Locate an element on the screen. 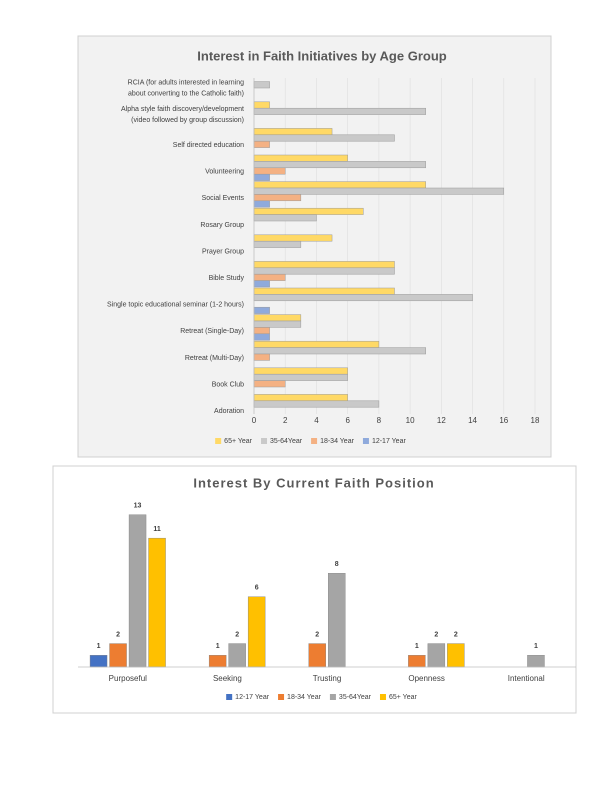 The width and height of the screenshot is (612, 792). y-tick-label: Bible Study is located at coordinates (227, 278).